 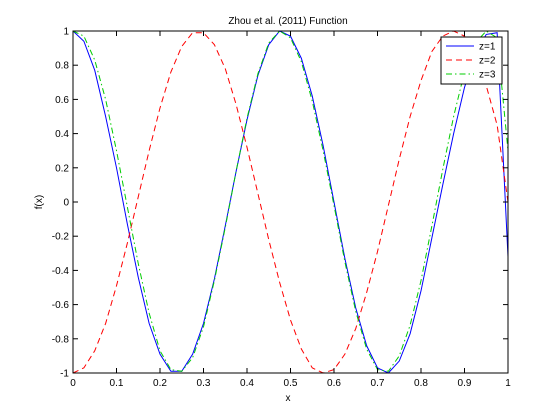 What do you see at coordinates (487, 75) in the screenshot?
I see `legend-label-3: z=3` at bounding box center [487, 75].